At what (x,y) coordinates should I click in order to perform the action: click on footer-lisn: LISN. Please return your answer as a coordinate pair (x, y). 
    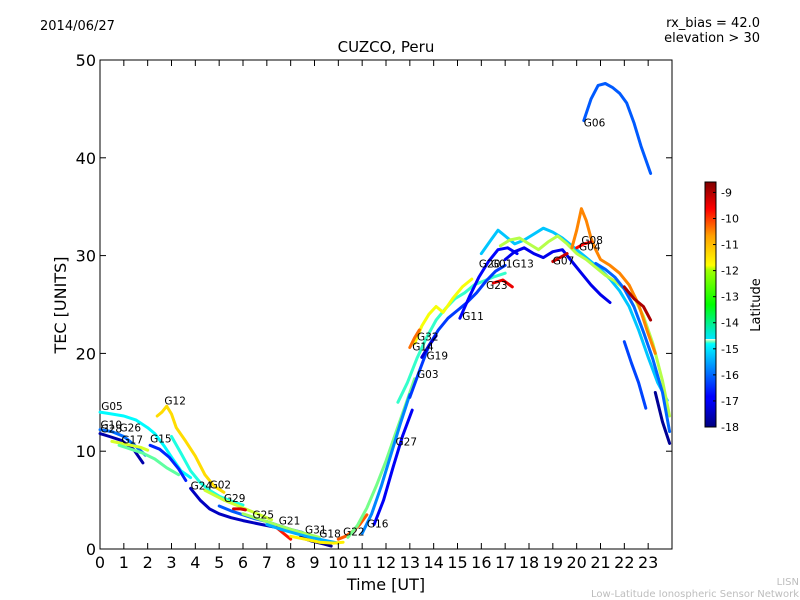
    Looking at the image, I should click on (788, 582).